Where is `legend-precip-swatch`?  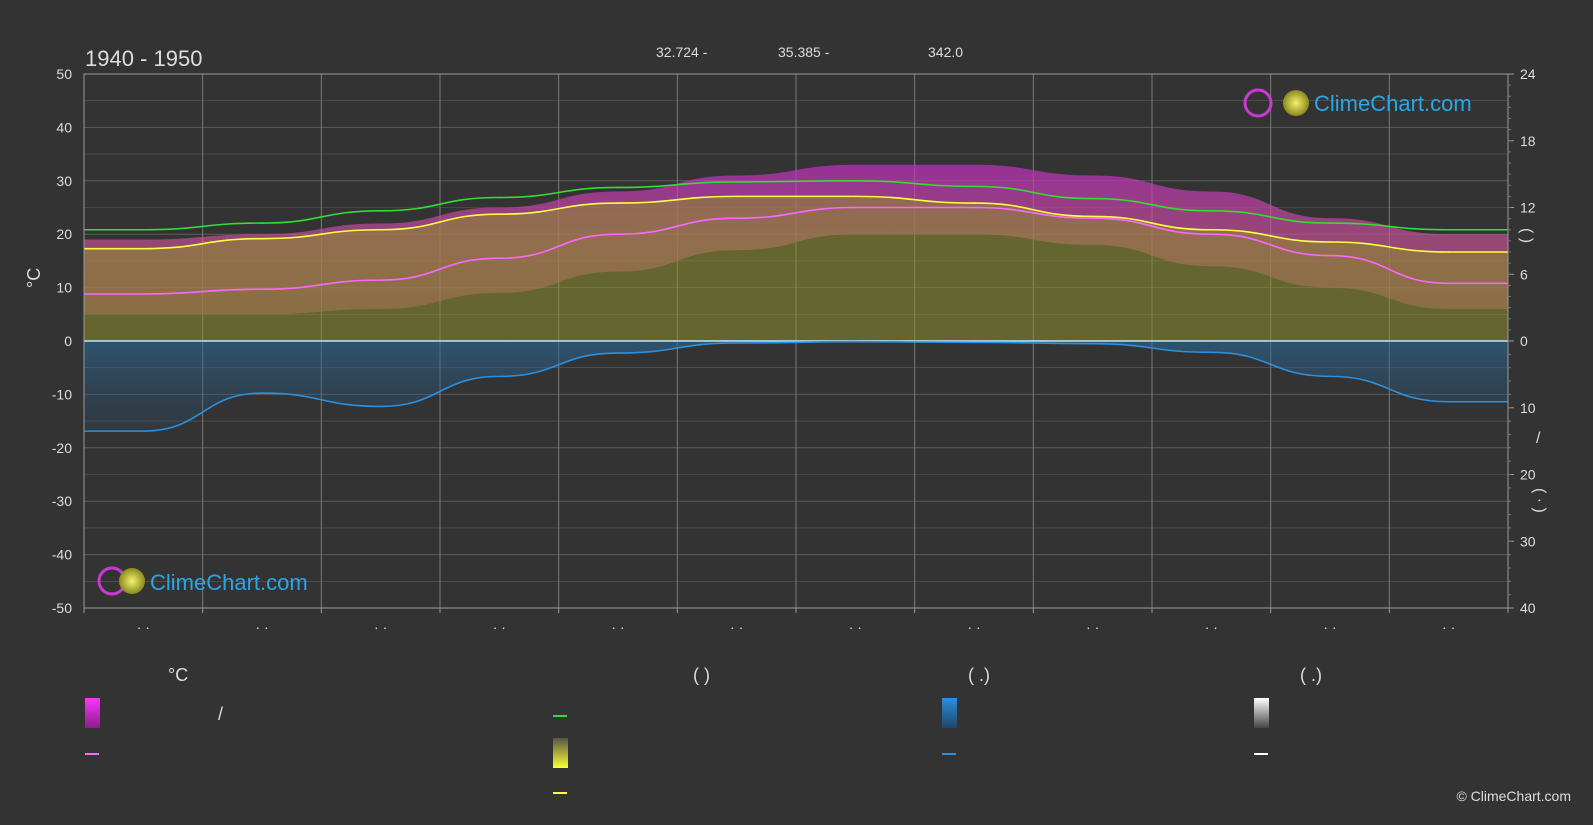 legend-precip-swatch is located at coordinates (949, 713).